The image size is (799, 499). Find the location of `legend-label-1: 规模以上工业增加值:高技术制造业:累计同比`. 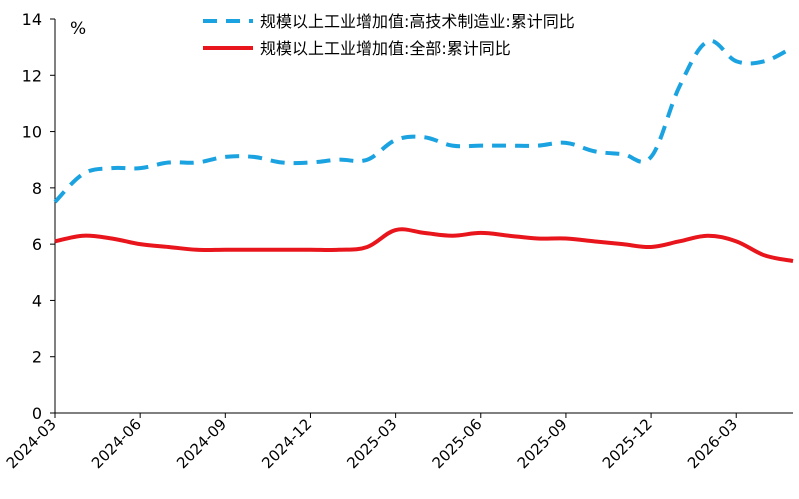

legend-label-1: 规模以上工业增加值:高技术制造业:累计同比 is located at coordinates (417, 21).